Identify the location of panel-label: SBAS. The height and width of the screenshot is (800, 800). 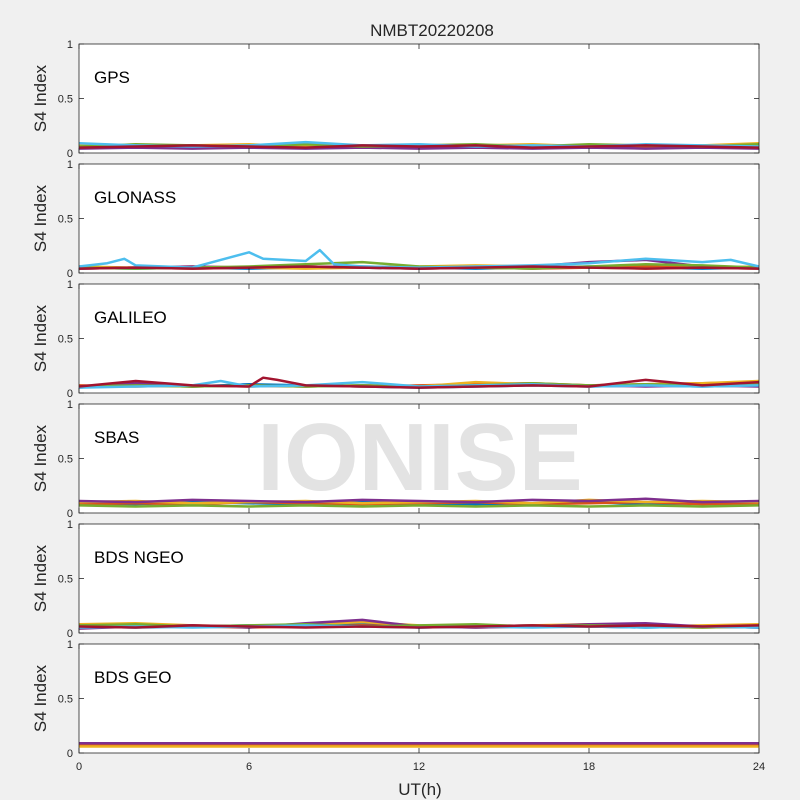
(116, 437).